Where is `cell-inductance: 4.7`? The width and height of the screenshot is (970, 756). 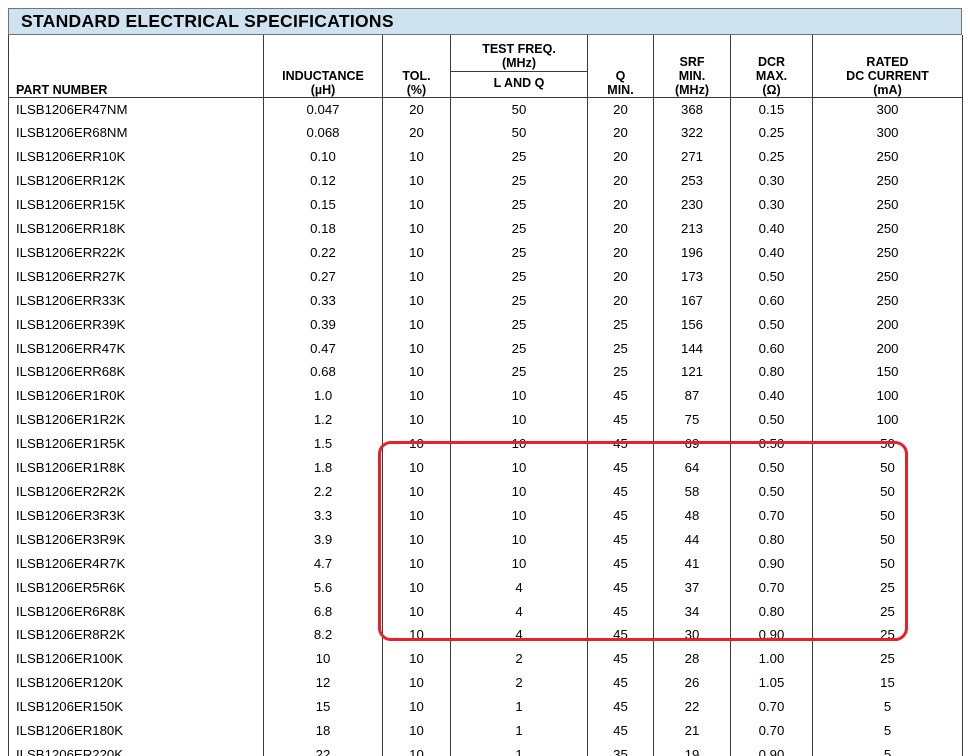 cell-inductance: 4.7 is located at coordinates (323, 563).